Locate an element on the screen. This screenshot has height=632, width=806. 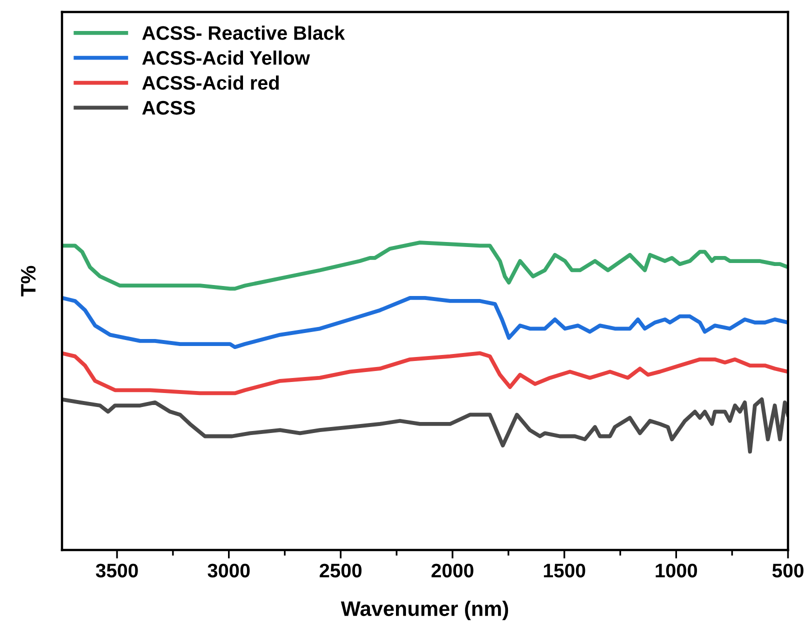
x-tick-label: 2500 is located at coordinates (341, 571).